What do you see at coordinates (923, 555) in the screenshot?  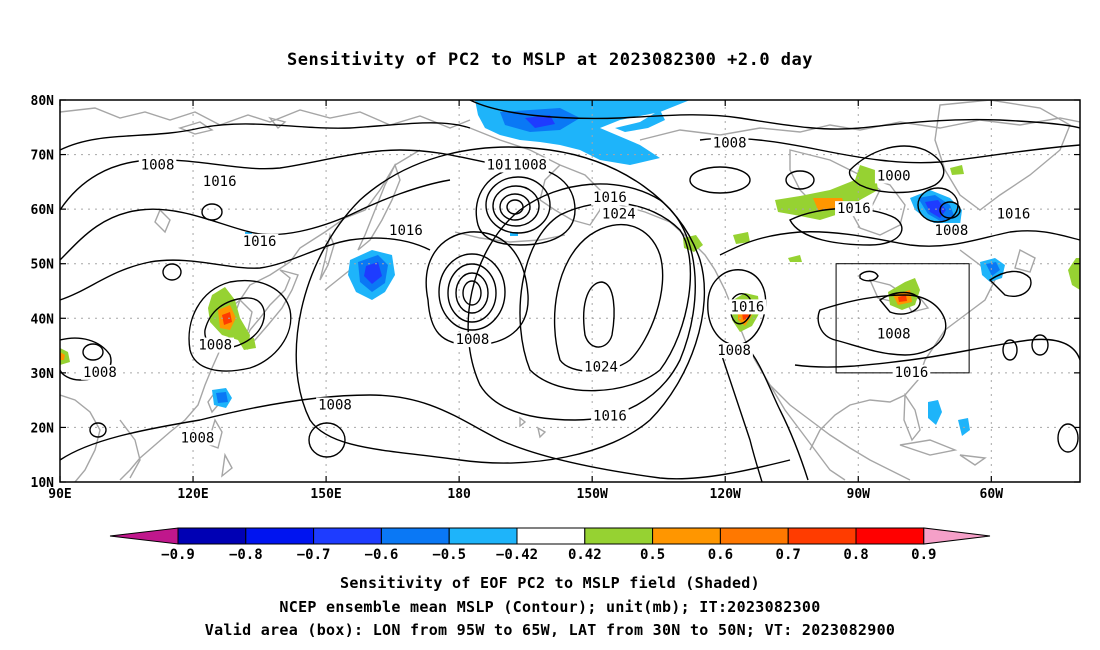 I see `colorbar-label: 0.9` at bounding box center [923, 555].